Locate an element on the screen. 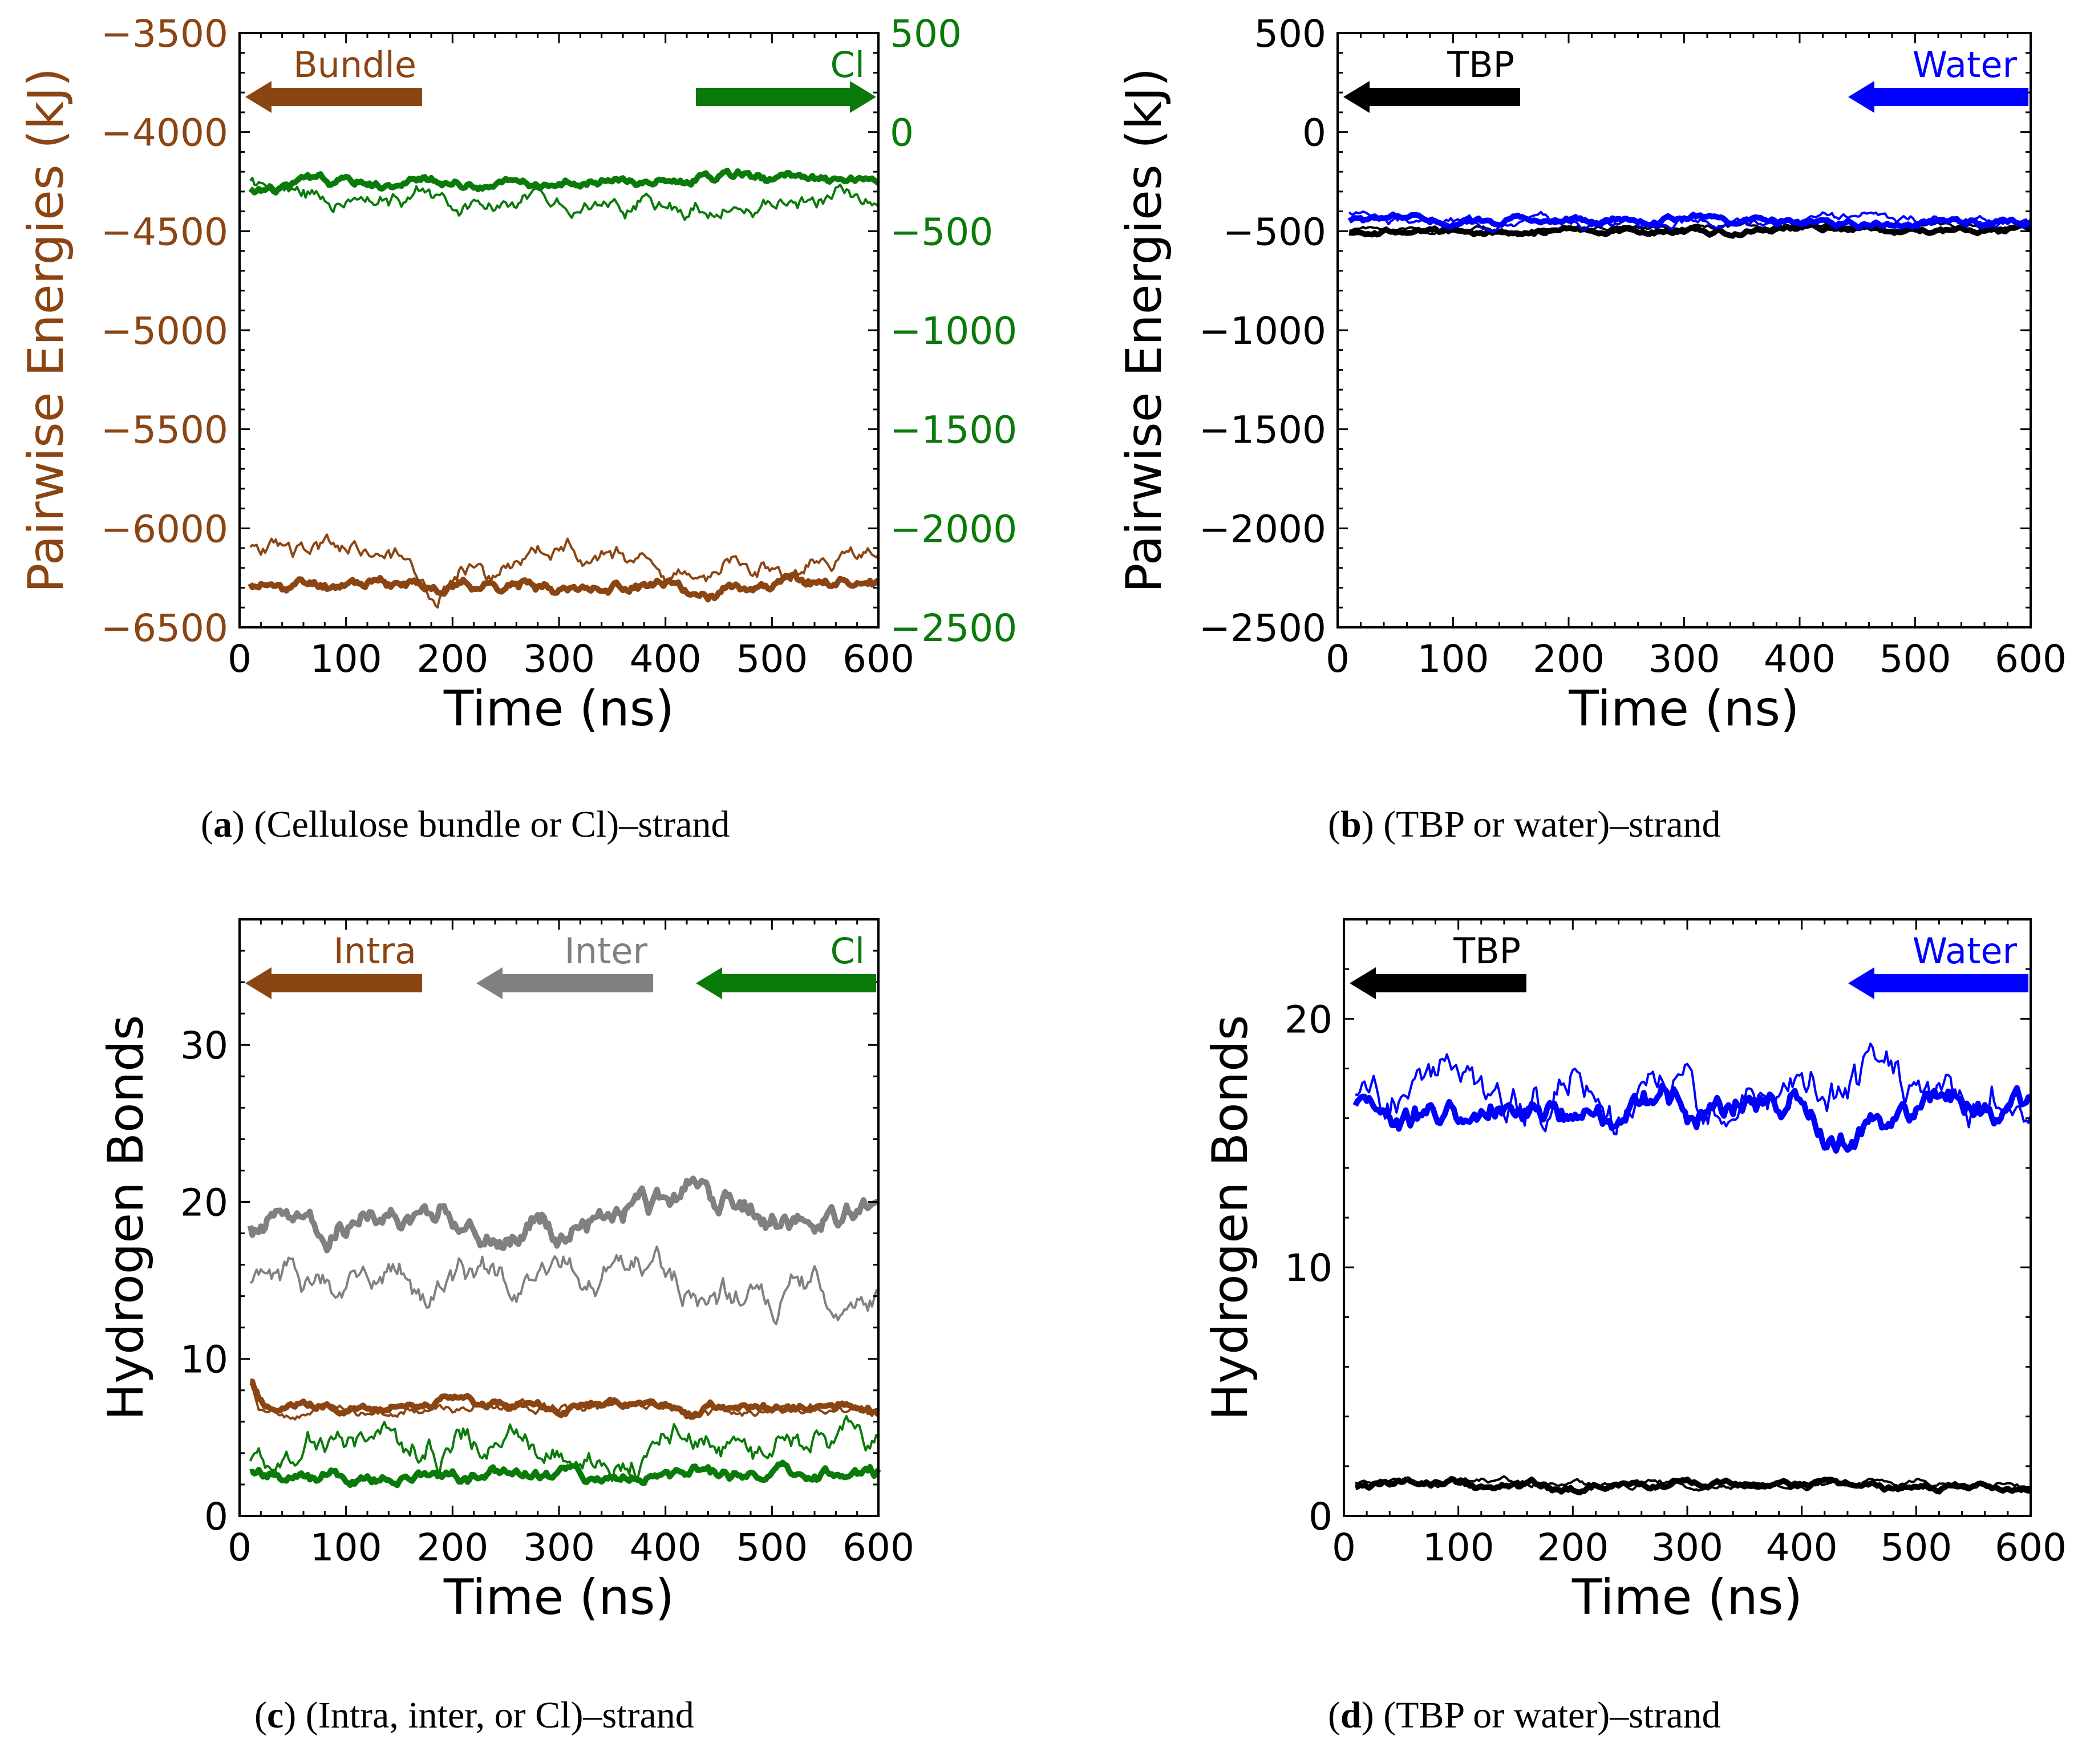 Image resolution: width=2082 pixels, height=1764 pixels. y-tick-label: −1000 is located at coordinates (1263, 331).